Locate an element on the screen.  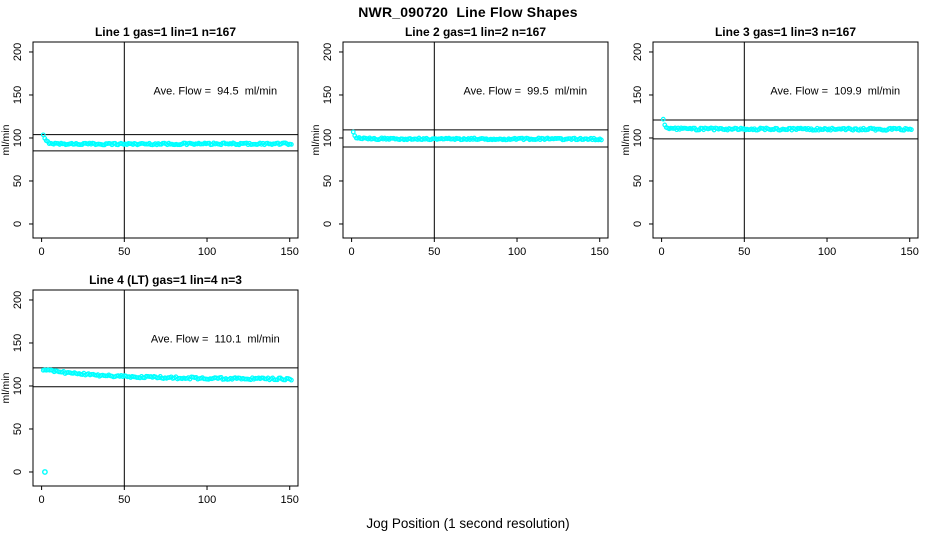
subplot-title: Line 4 (LT) gas=1 lin=4 n=3 is located at coordinates (165, 280).